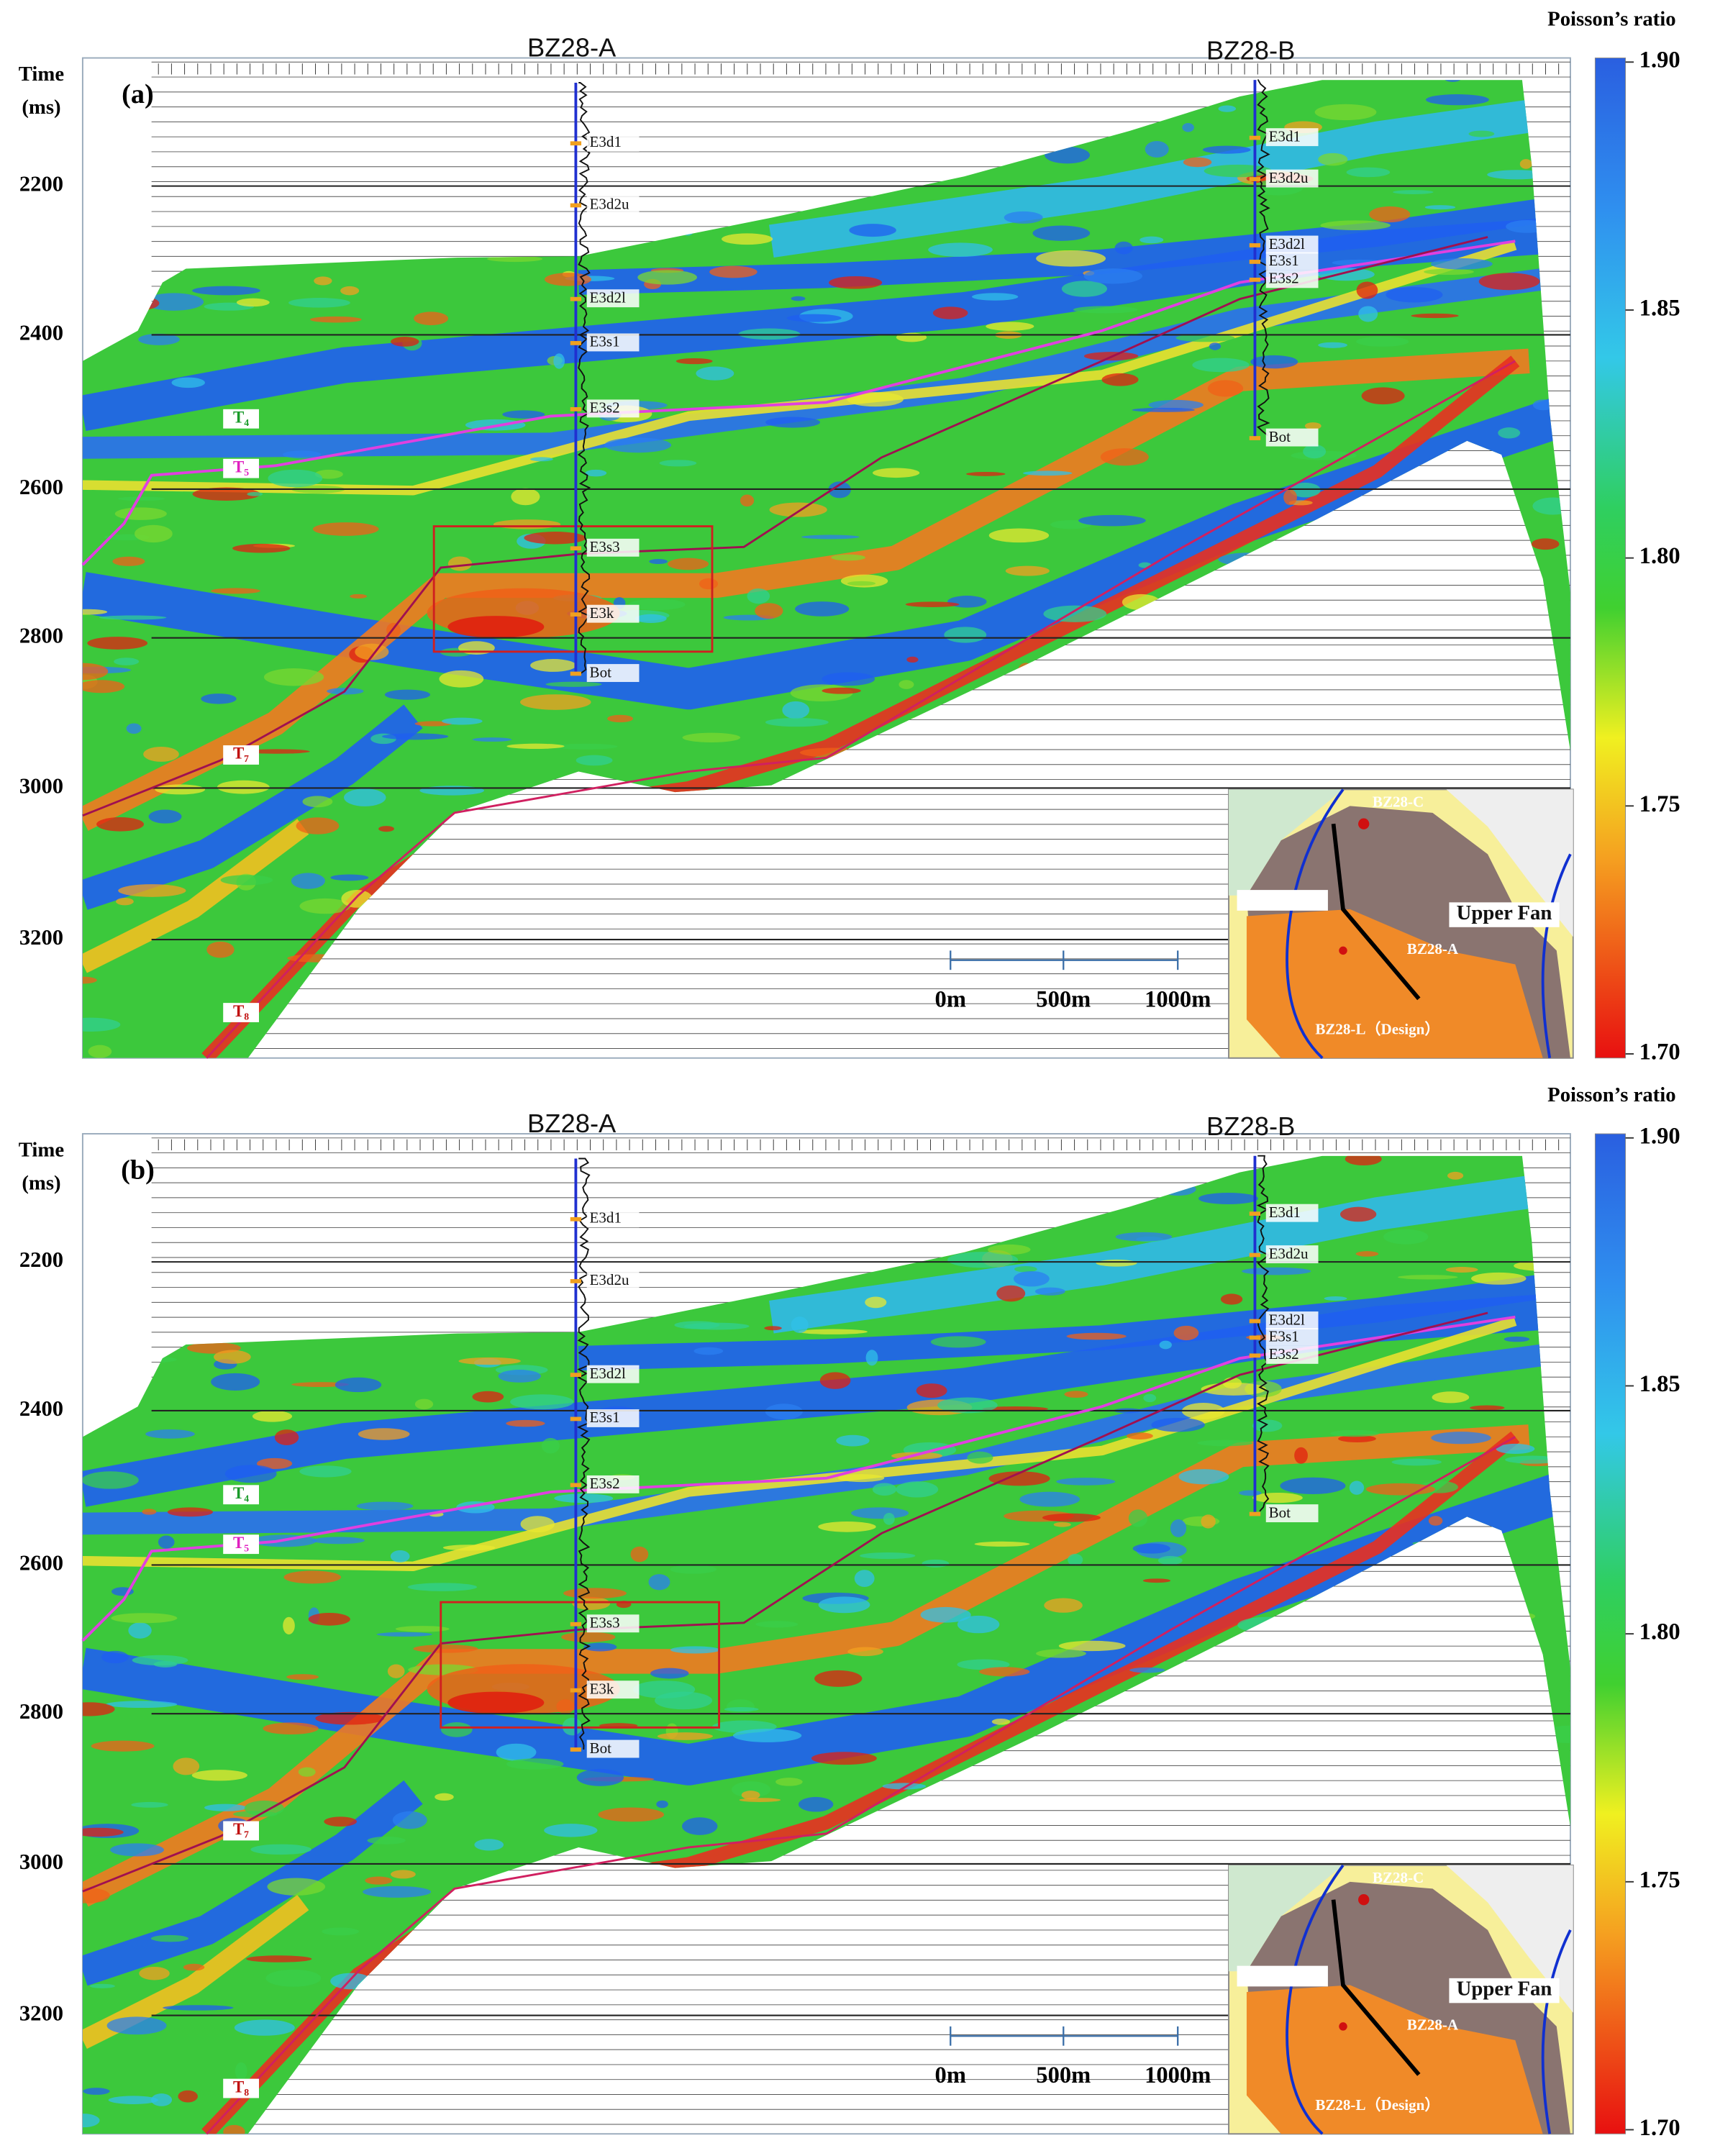 Image resolution: width=1715 pixels, height=2156 pixels. Describe the element at coordinates (601, 1748) in the screenshot. I see `formation-label: Bot` at that location.